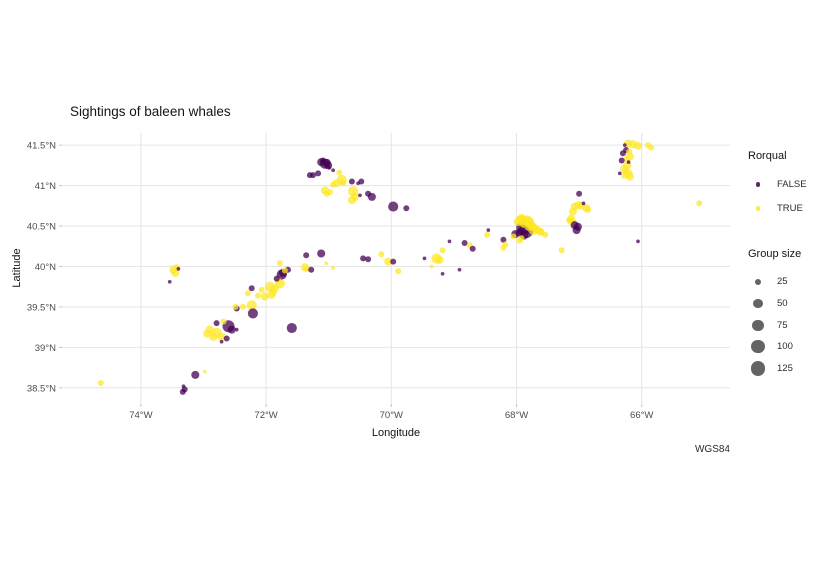 The width and height of the screenshot is (837, 568). I want to click on x-tick-label: 68°W, so click(516, 415).